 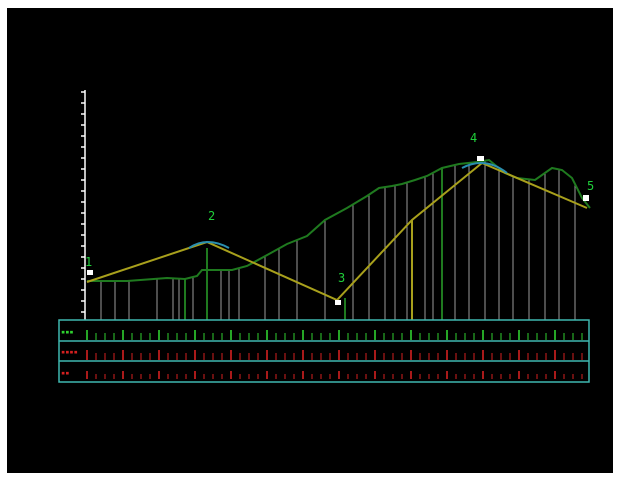 I want to click on pvi-label-4: 4, so click(x=473, y=138).